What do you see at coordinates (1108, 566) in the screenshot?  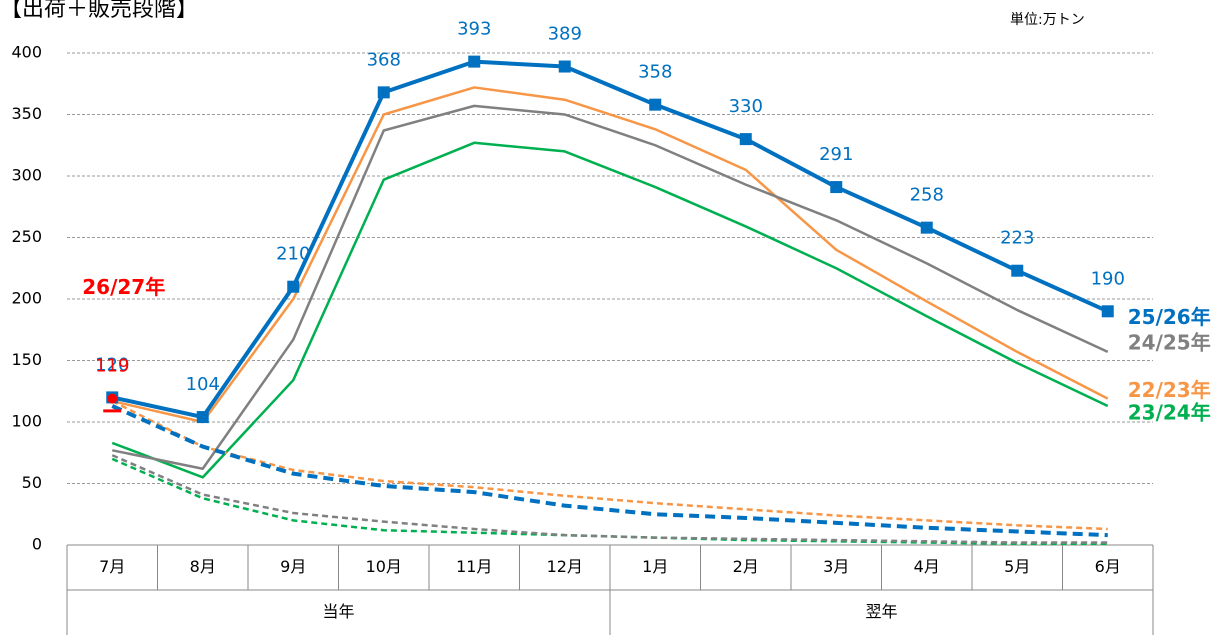 I see `x-tick-label: 6月` at bounding box center [1108, 566].